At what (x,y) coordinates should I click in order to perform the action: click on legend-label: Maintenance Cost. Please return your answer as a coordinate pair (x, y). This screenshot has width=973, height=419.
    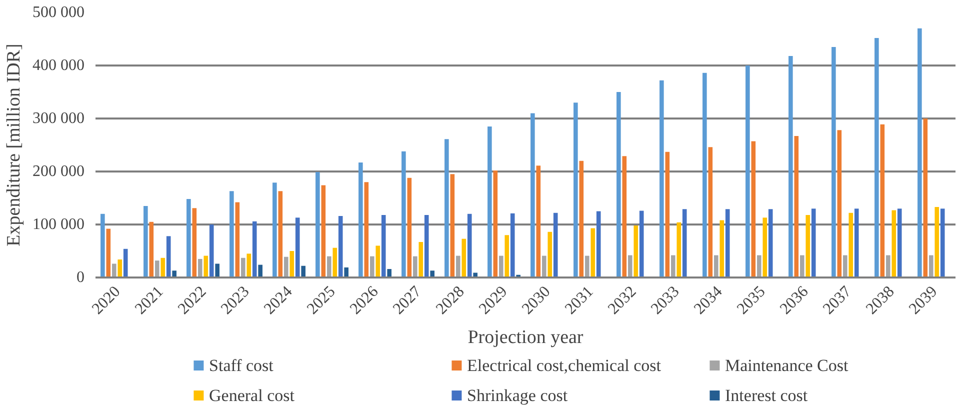
    Looking at the image, I should click on (787, 365).